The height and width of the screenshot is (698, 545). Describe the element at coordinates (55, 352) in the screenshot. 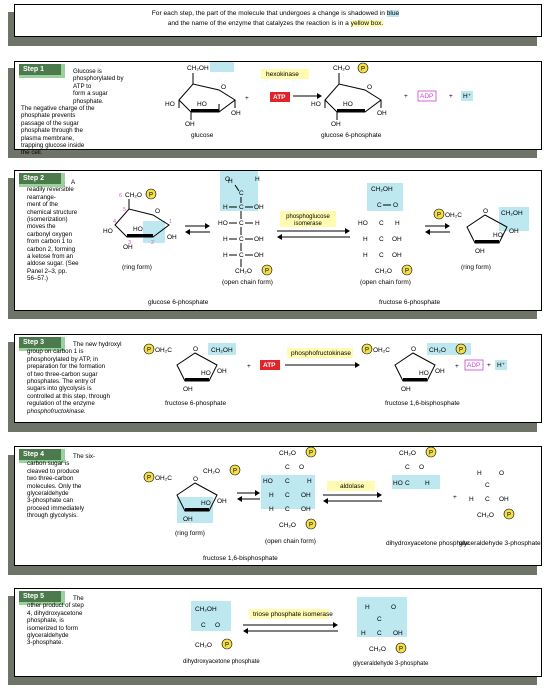

I see `step3-desc-line: group on carbon 1 is` at that location.